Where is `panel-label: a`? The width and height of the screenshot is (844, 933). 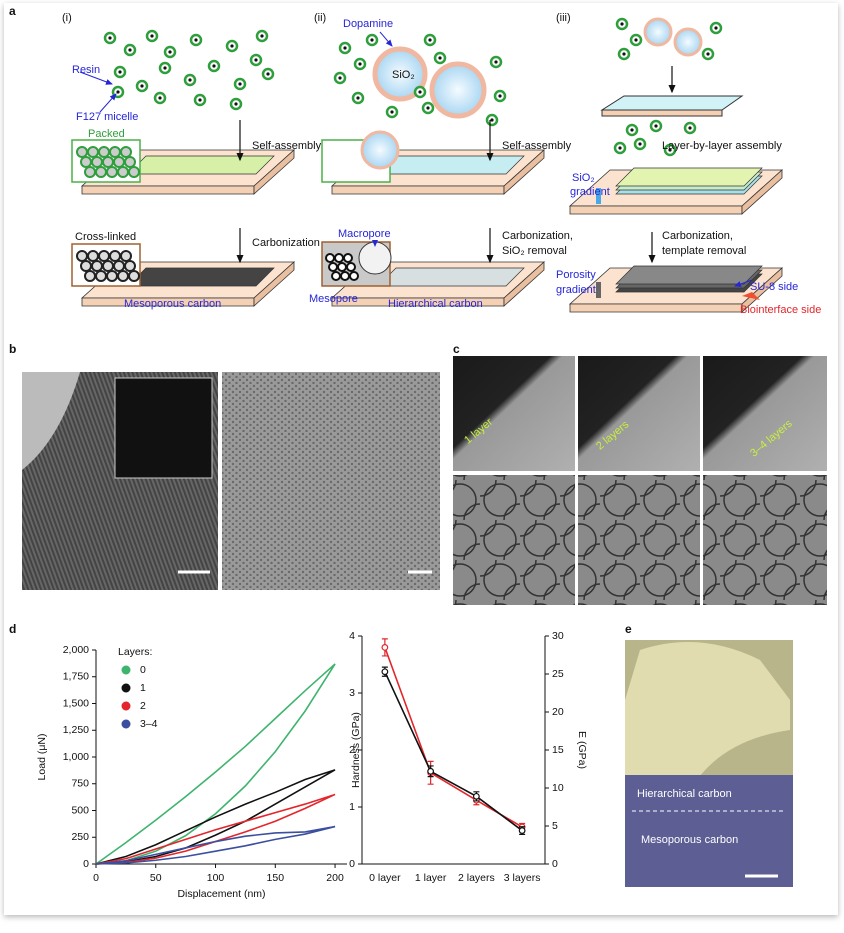 panel-label: a is located at coordinates (12, 11).